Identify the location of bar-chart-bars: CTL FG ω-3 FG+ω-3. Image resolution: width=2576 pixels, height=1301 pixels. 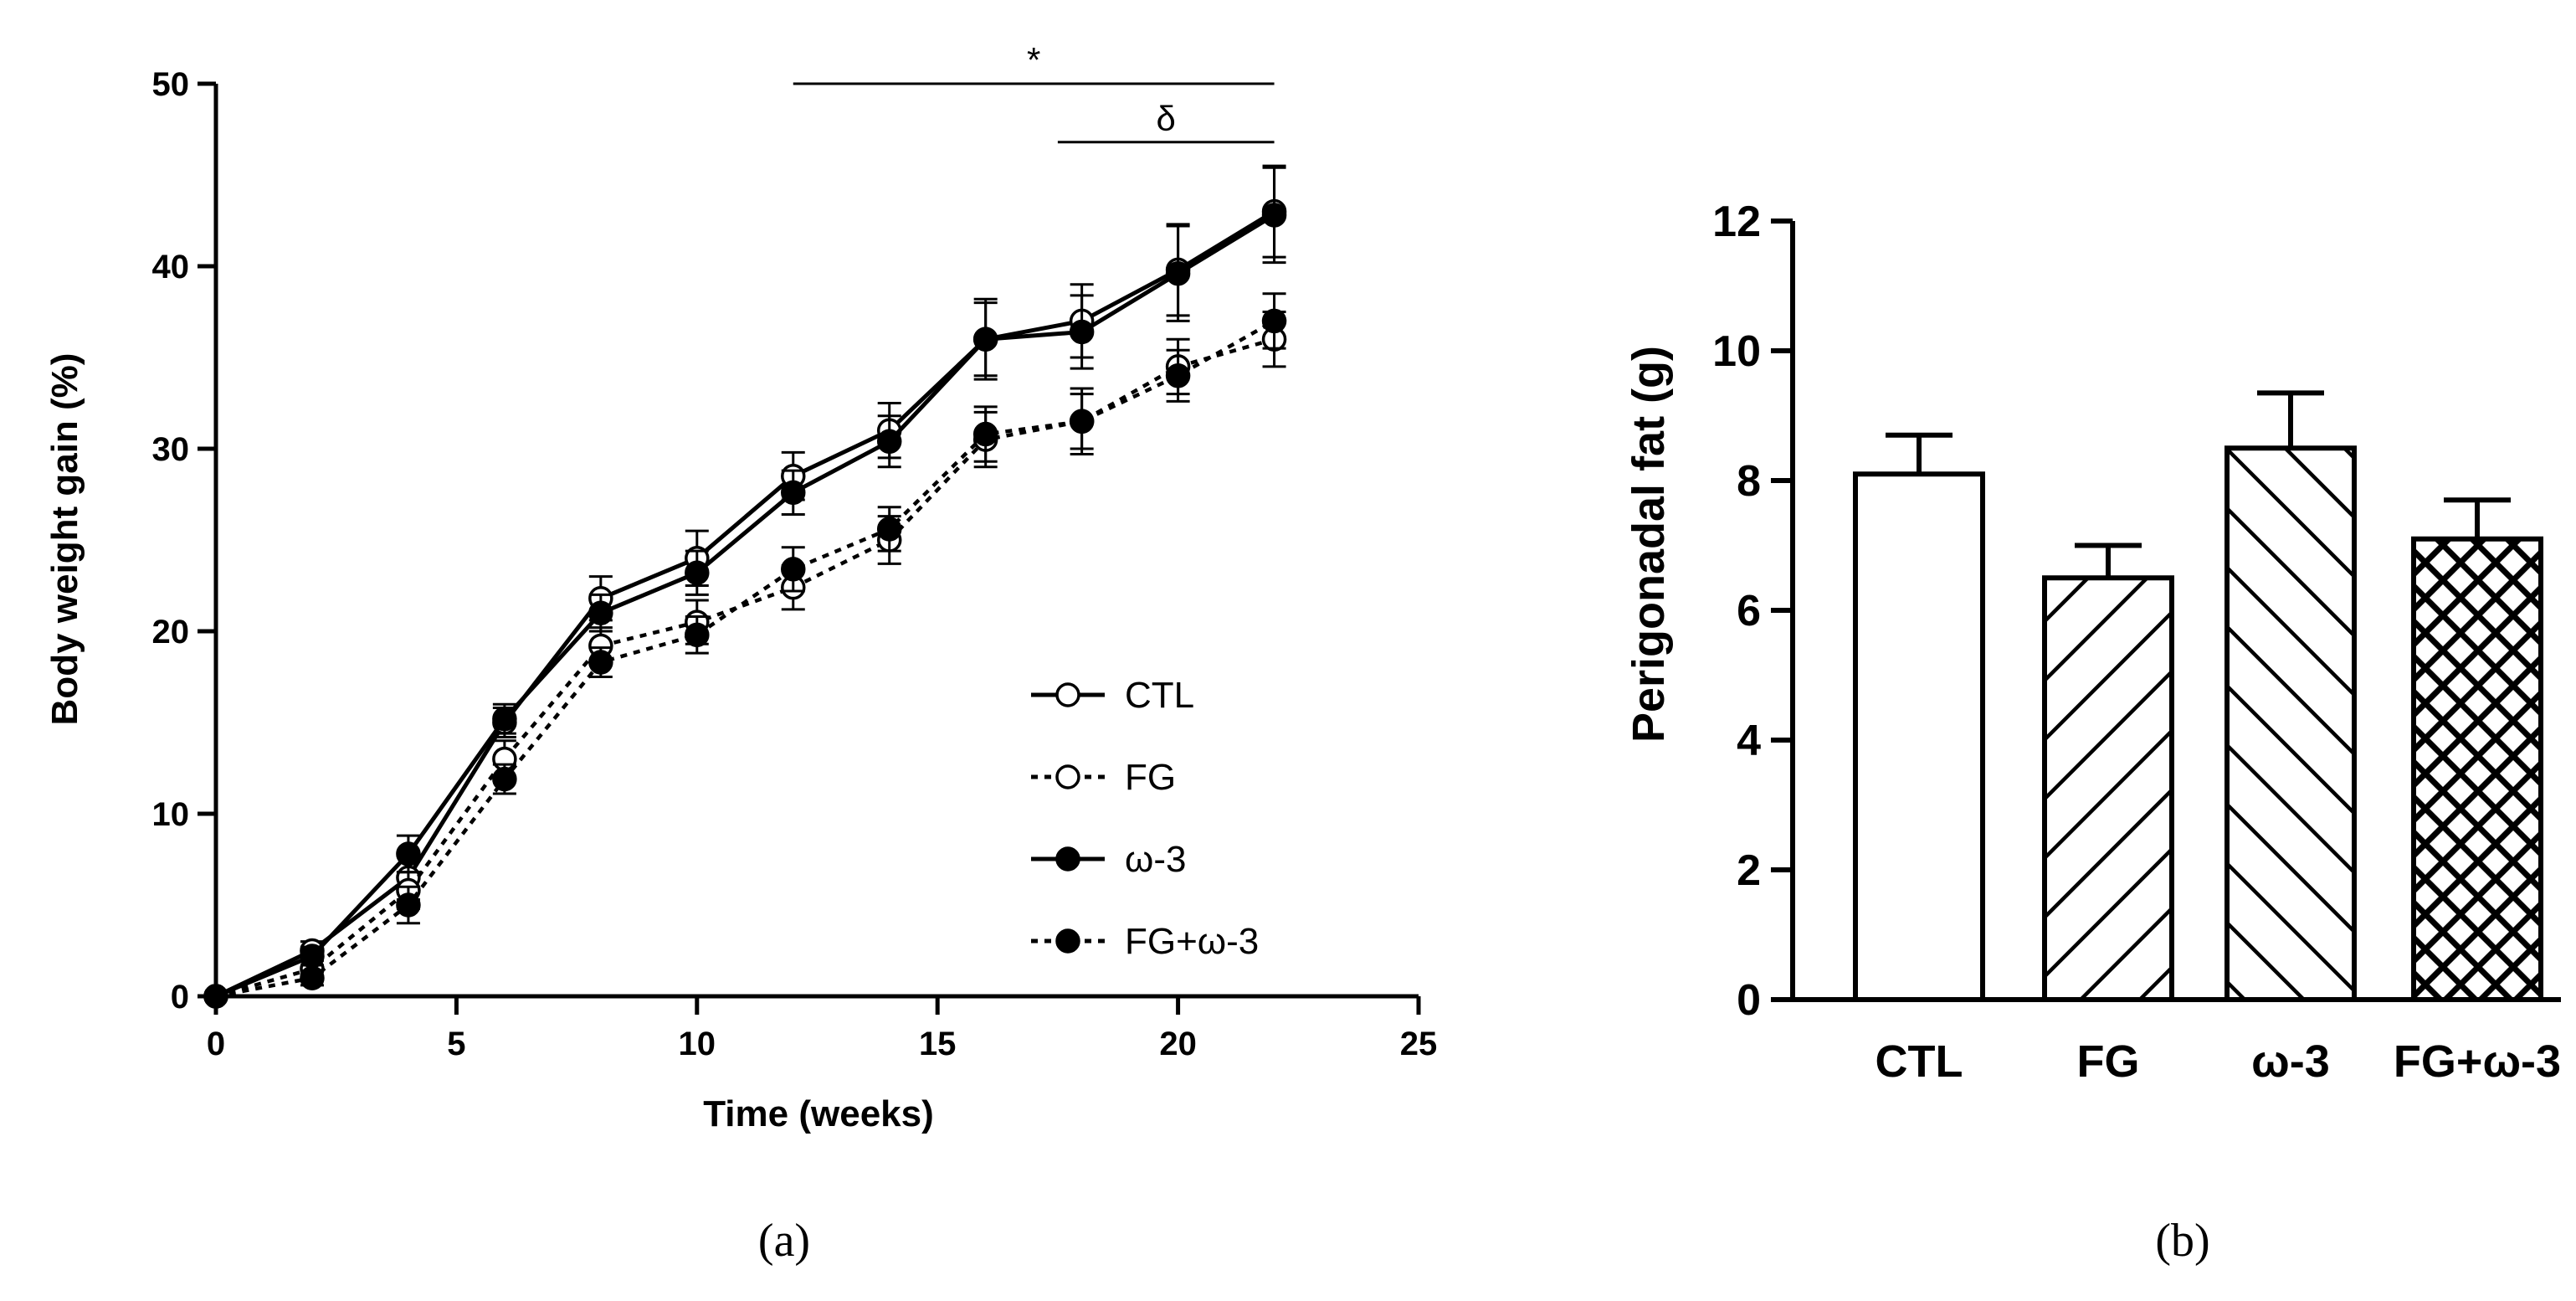
(2207, 739).